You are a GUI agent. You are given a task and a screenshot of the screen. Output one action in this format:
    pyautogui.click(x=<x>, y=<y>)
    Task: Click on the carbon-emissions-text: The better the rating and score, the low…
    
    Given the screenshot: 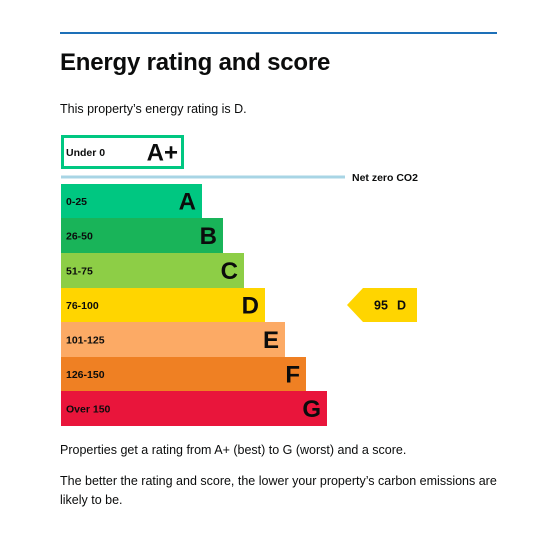 What is the action you would take?
    pyautogui.click(x=278, y=490)
    